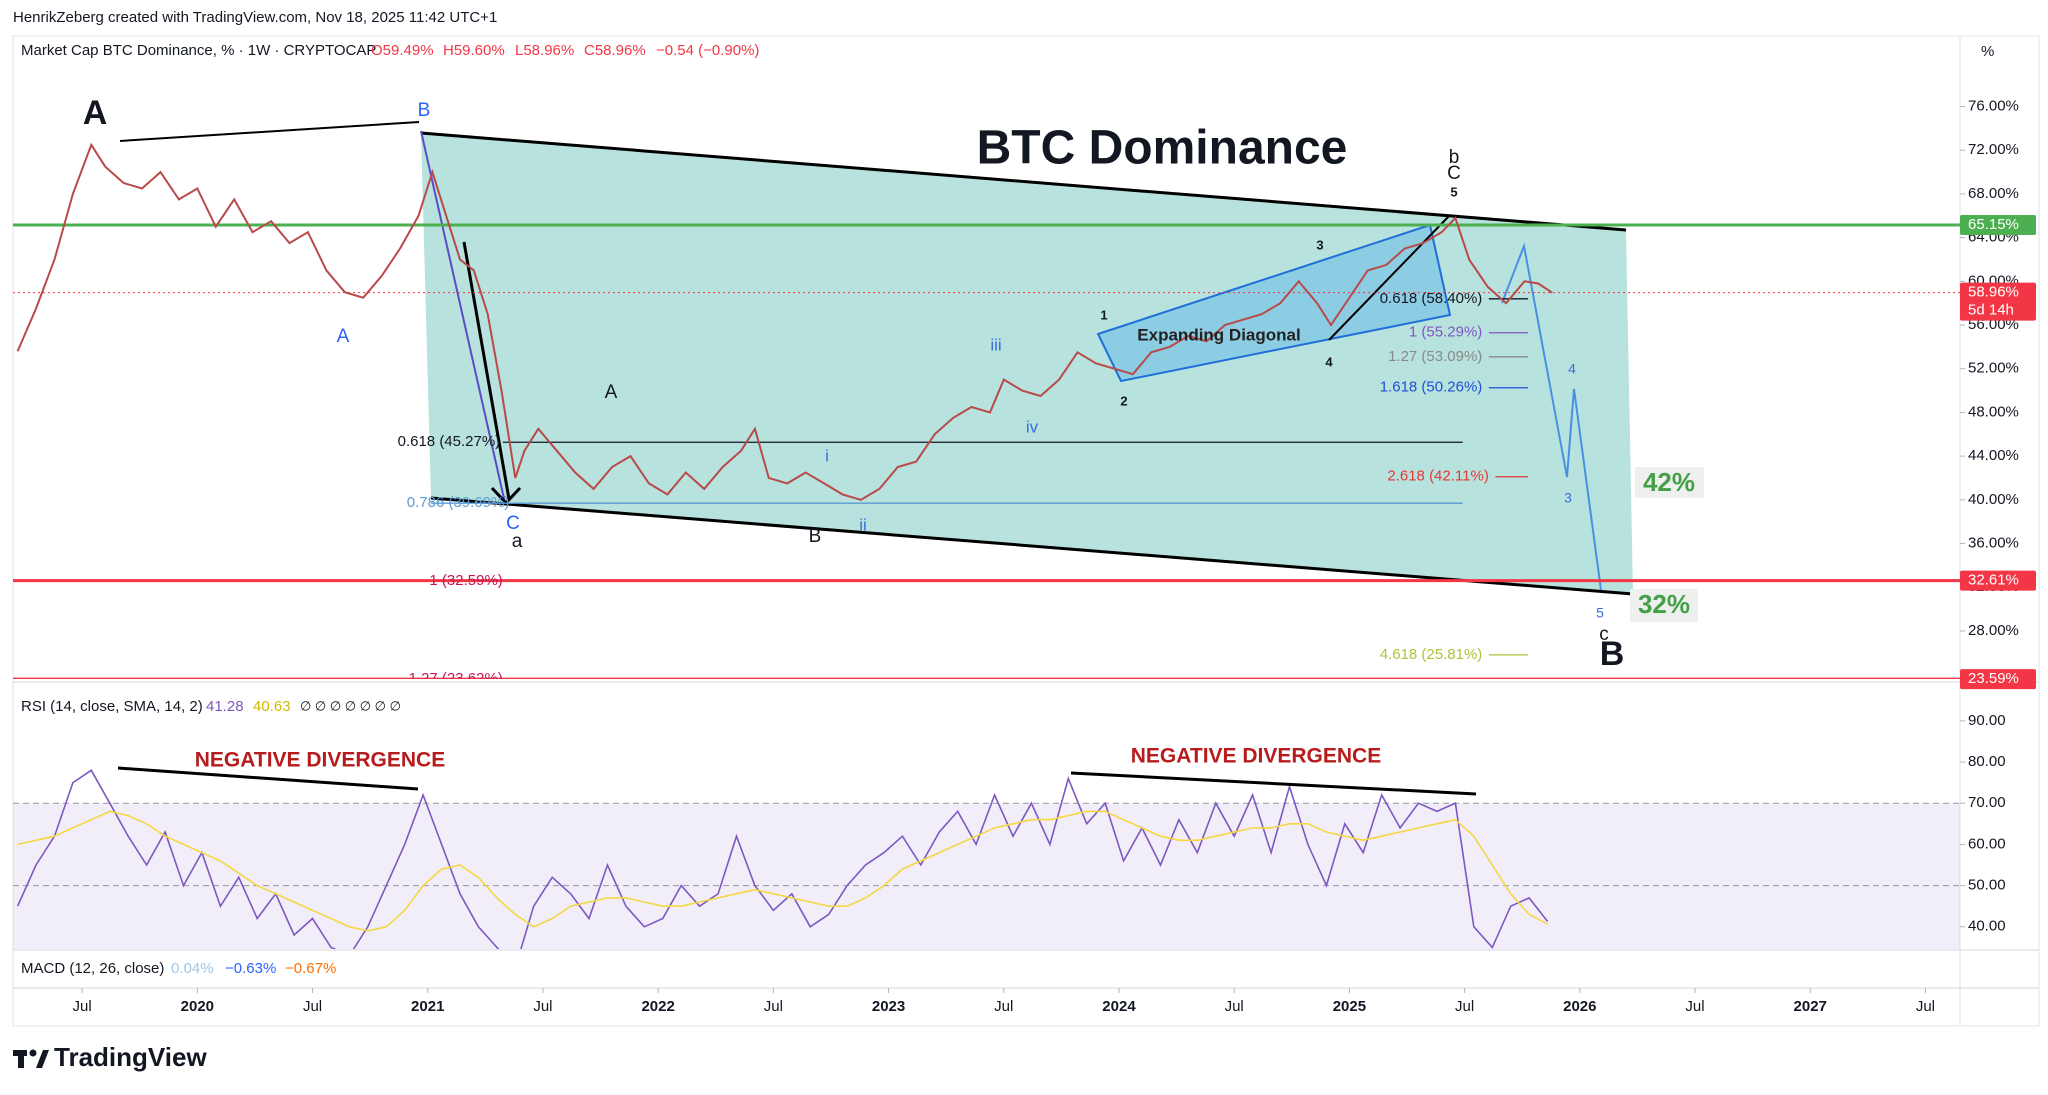  What do you see at coordinates (130, 1057) in the screenshot?
I see `logo-text: TradingView` at bounding box center [130, 1057].